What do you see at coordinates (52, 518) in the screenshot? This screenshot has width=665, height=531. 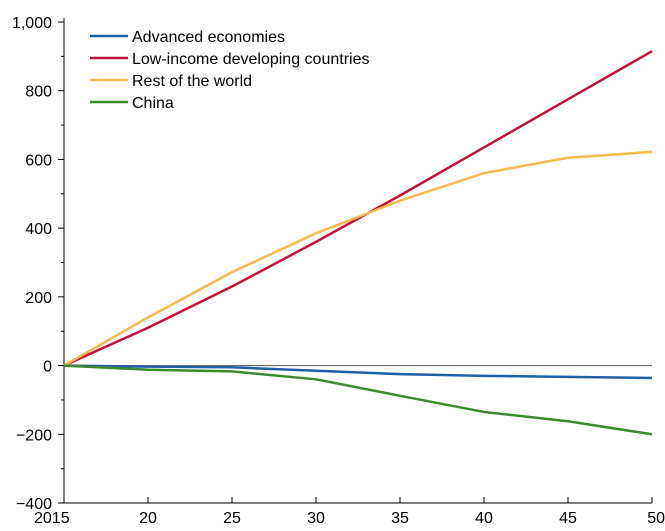 I see `x-tick-label: 2015` at bounding box center [52, 518].